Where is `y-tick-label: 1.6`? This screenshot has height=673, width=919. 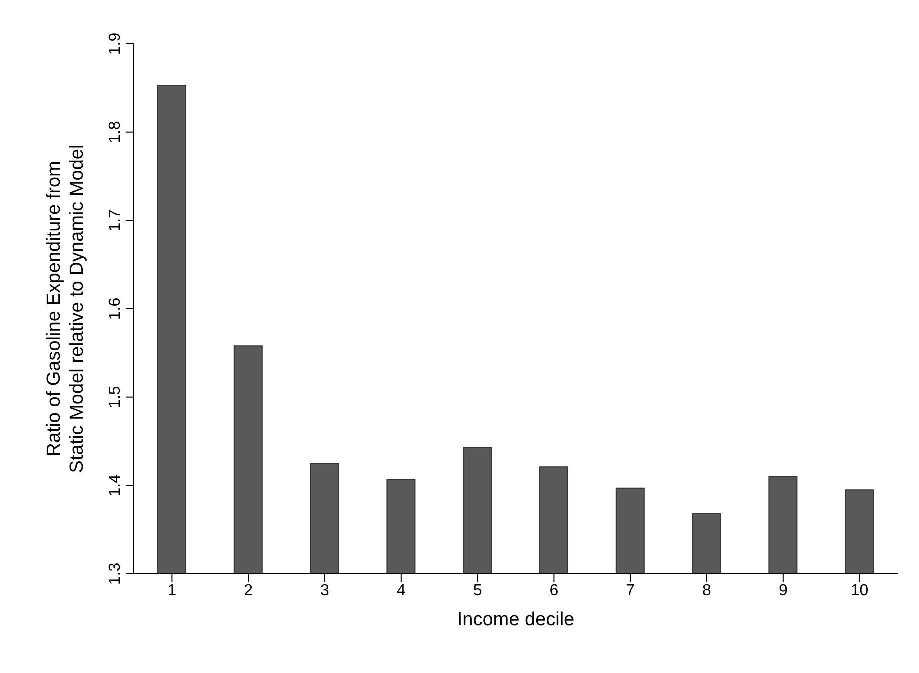
y-tick-label: 1.6 is located at coordinates (115, 309).